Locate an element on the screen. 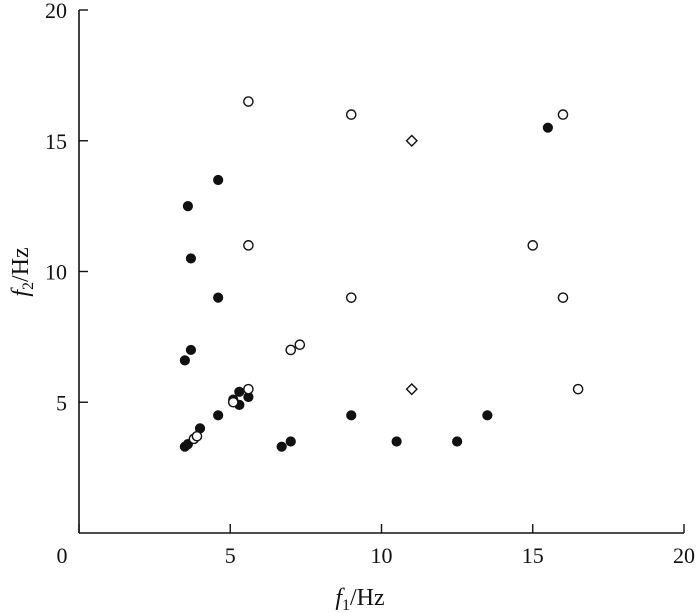  x-tick-label: 5 is located at coordinates (230, 555).